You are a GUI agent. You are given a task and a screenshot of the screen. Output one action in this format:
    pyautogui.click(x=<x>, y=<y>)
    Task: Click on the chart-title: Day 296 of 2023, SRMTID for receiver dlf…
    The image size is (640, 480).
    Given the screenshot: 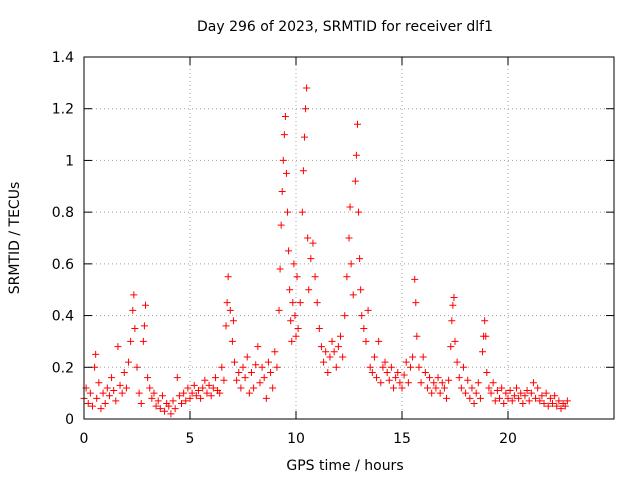 What is the action you would take?
    pyautogui.click(x=345, y=27)
    